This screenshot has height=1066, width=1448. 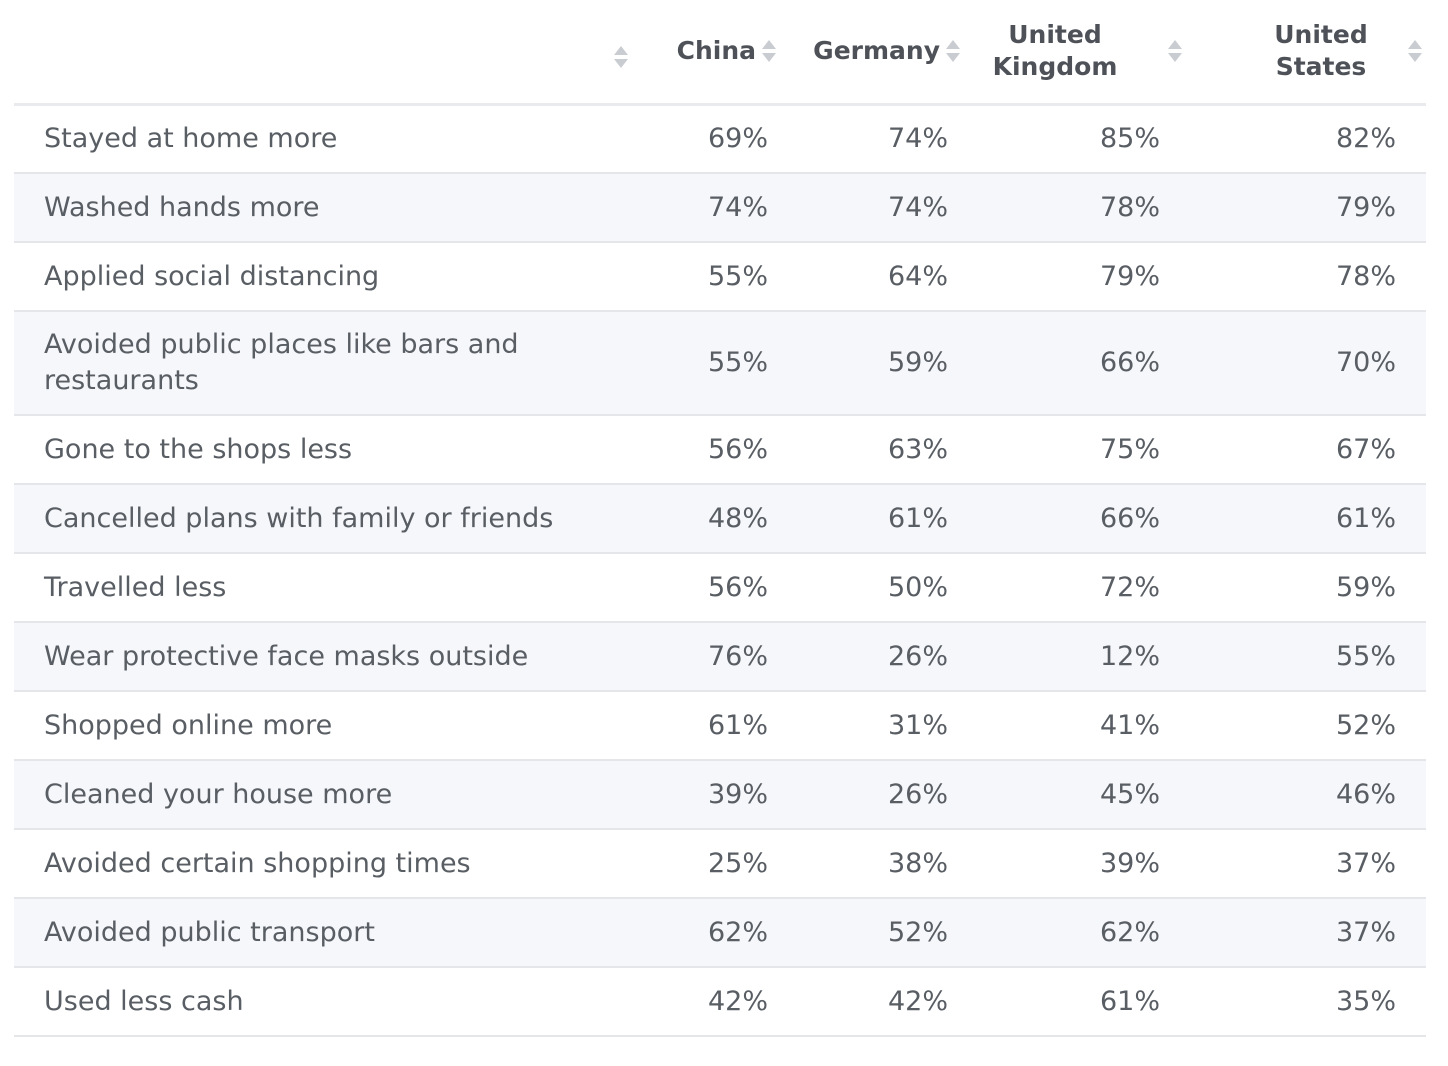 What do you see at coordinates (737, 932) in the screenshot?
I see `cell-value-china: 62%` at bounding box center [737, 932].